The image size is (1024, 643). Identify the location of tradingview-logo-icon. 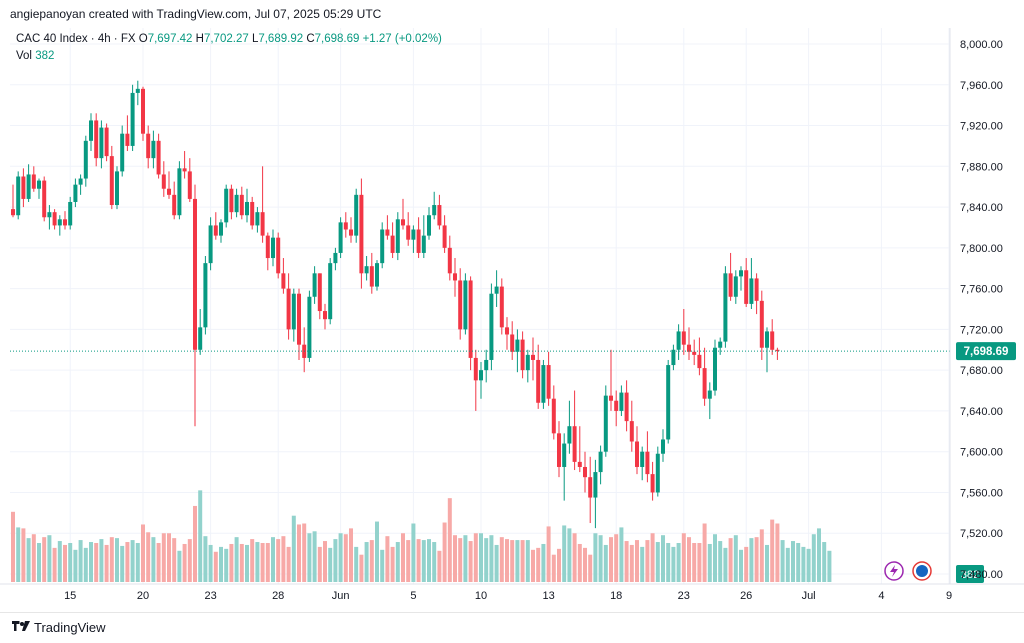
(21, 628).